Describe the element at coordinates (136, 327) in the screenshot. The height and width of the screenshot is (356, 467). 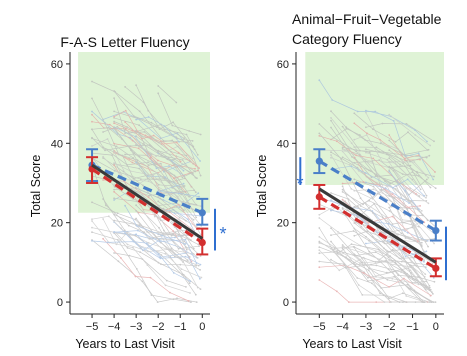
I see `x-tick-label: −3` at that location.